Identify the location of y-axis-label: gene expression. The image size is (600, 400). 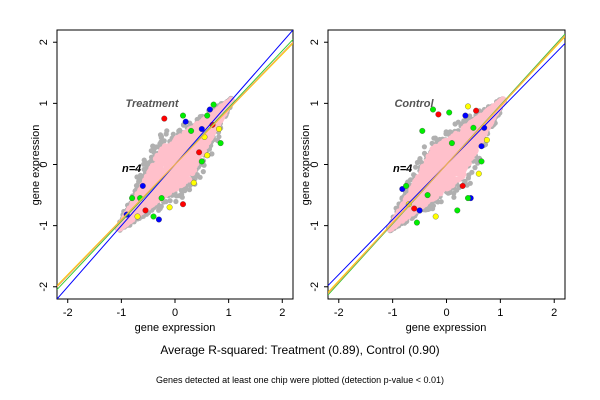
(36, 165).